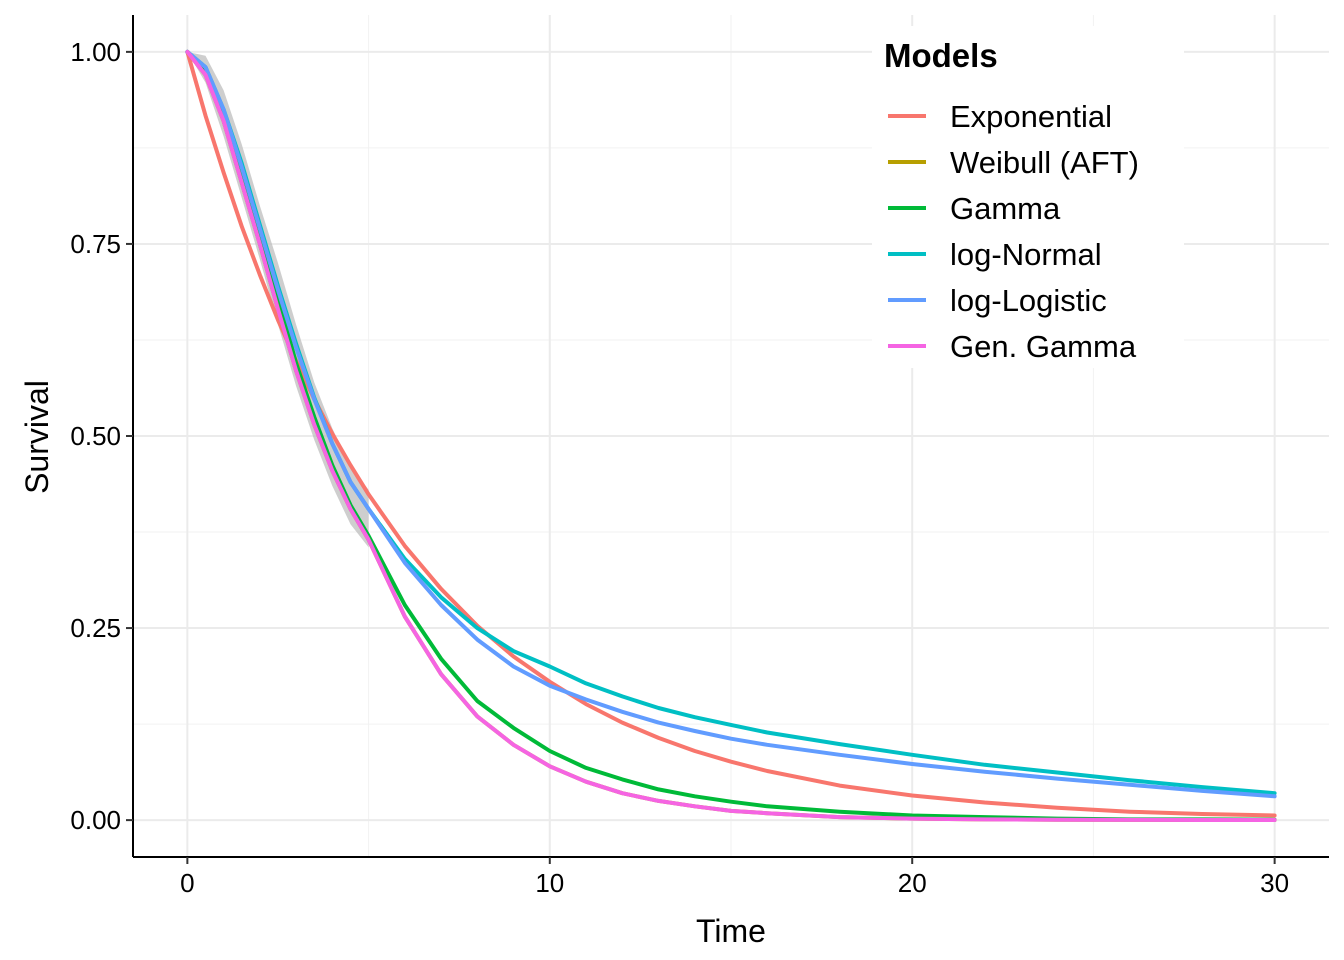 The width and height of the screenshot is (1344, 960). Describe the element at coordinates (95, 628) in the screenshot. I see `y-tick-label: 0.25` at that location.